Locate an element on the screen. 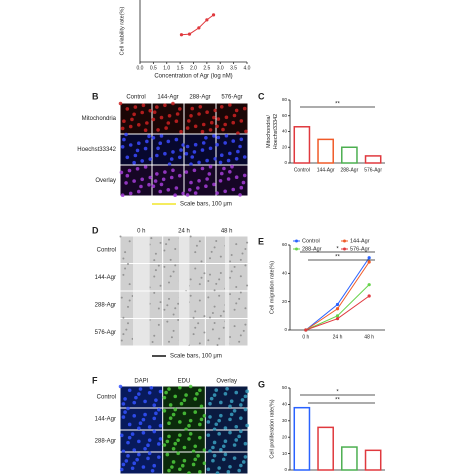 This screenshot has height=474, width=474. y-tick-label: 30 is located at coordinates (285, 420).